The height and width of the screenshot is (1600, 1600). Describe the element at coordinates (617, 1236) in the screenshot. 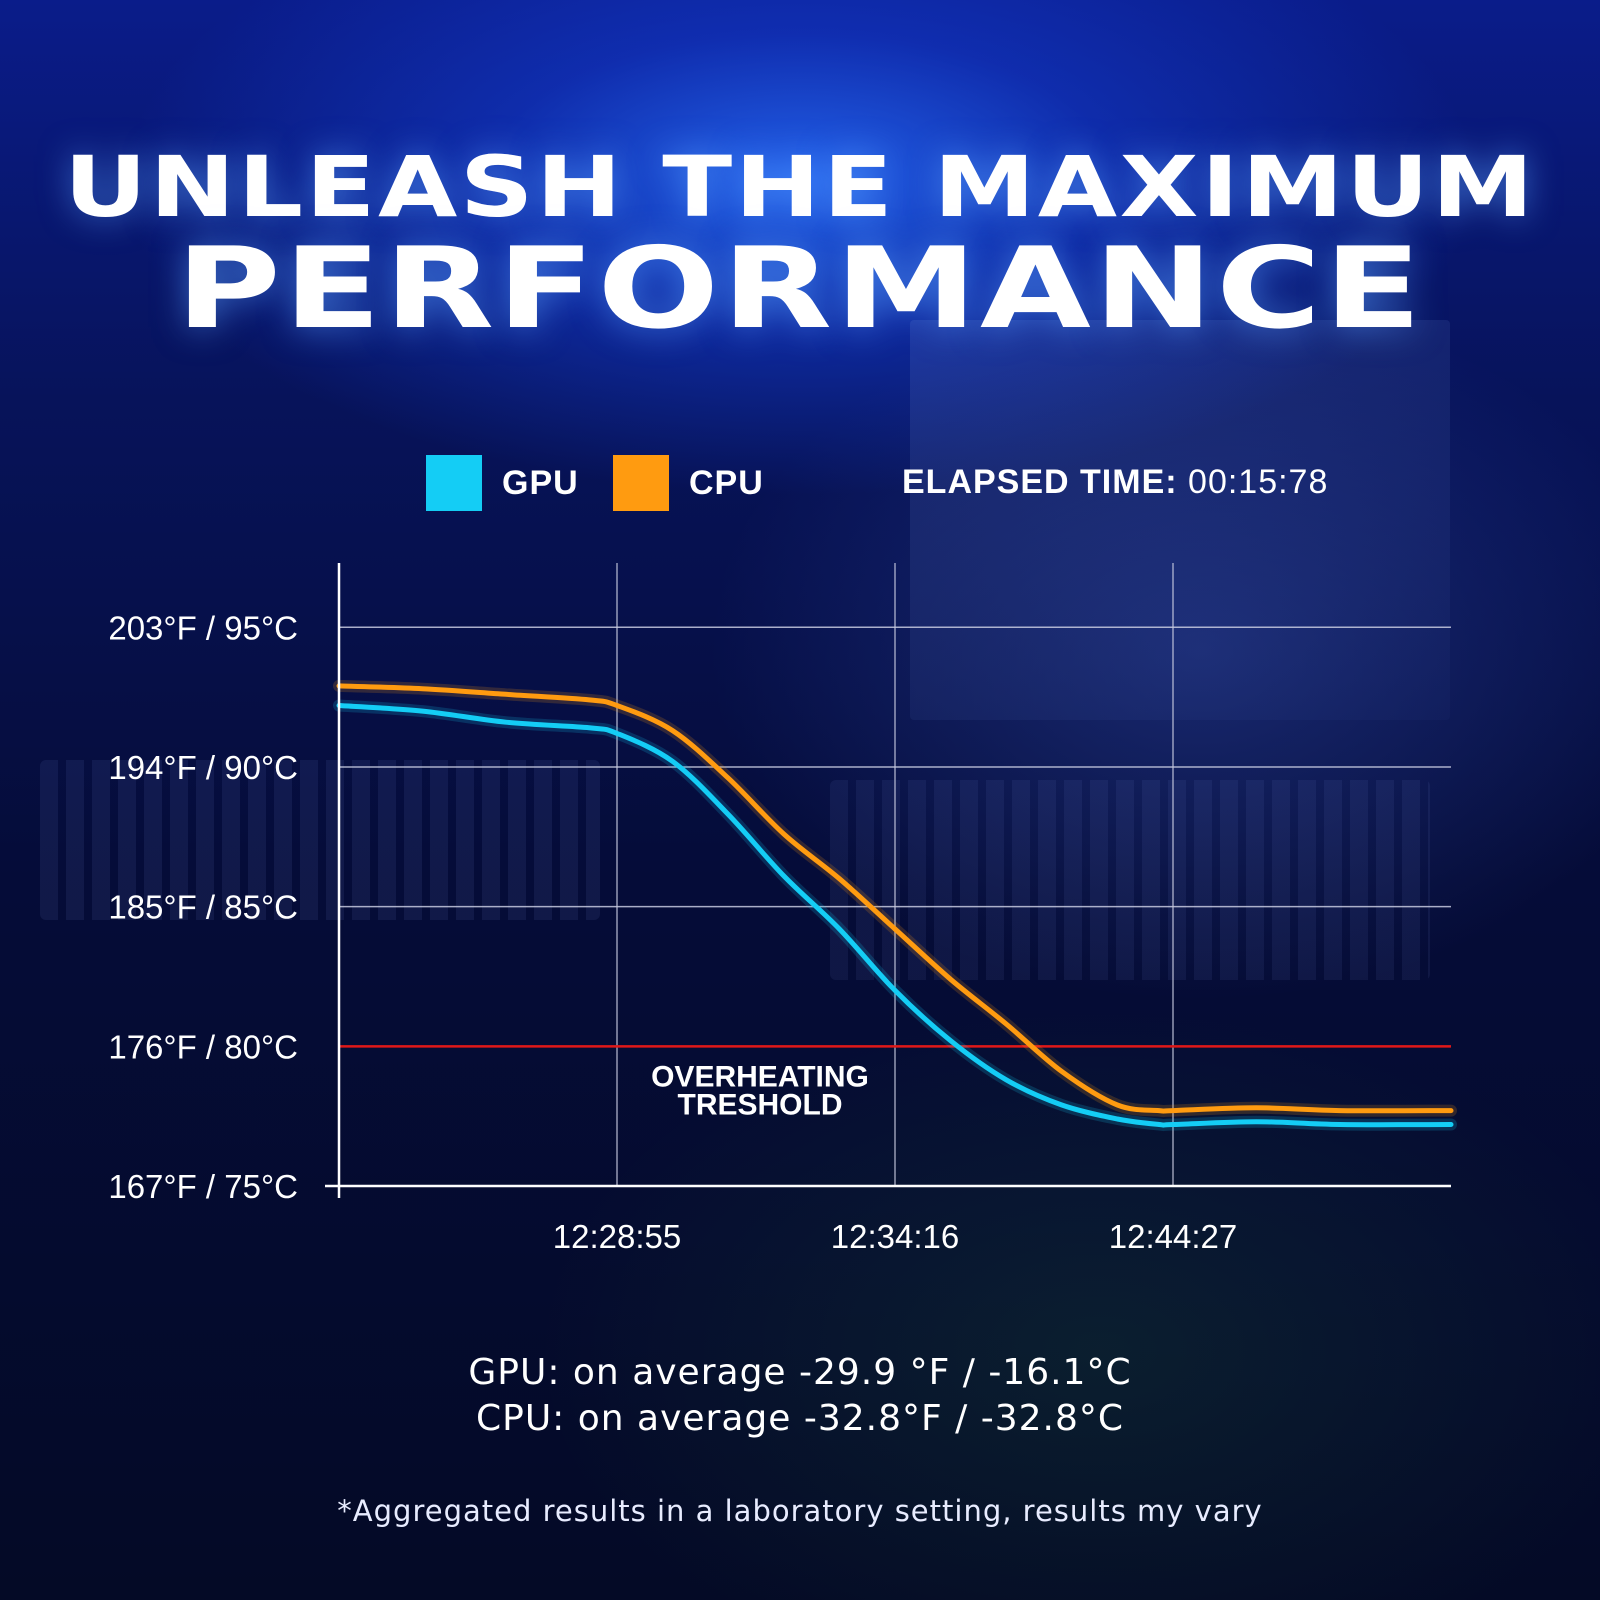

I see `x-tick-label: 12:28:55` at that location.